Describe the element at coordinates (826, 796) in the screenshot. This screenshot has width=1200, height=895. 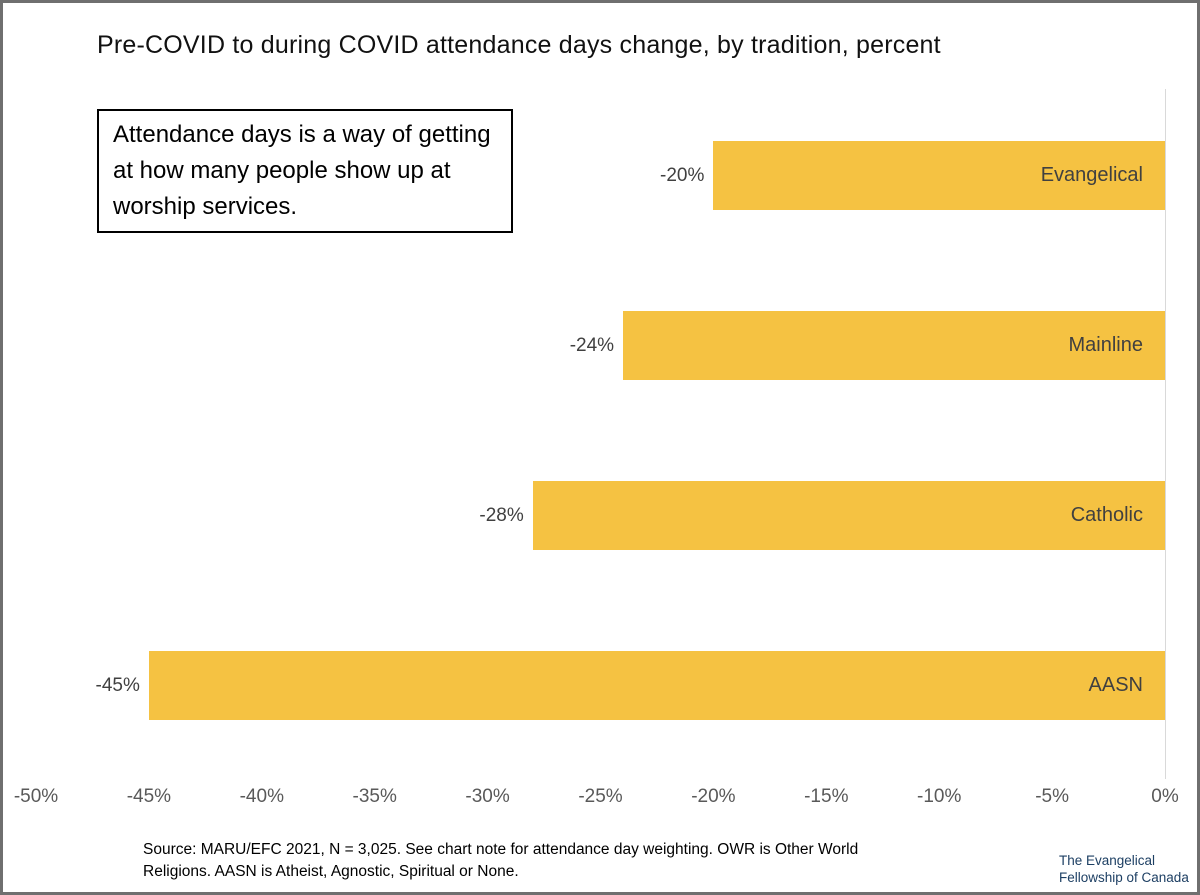
I see `x-tick-label: -15%` at that location.